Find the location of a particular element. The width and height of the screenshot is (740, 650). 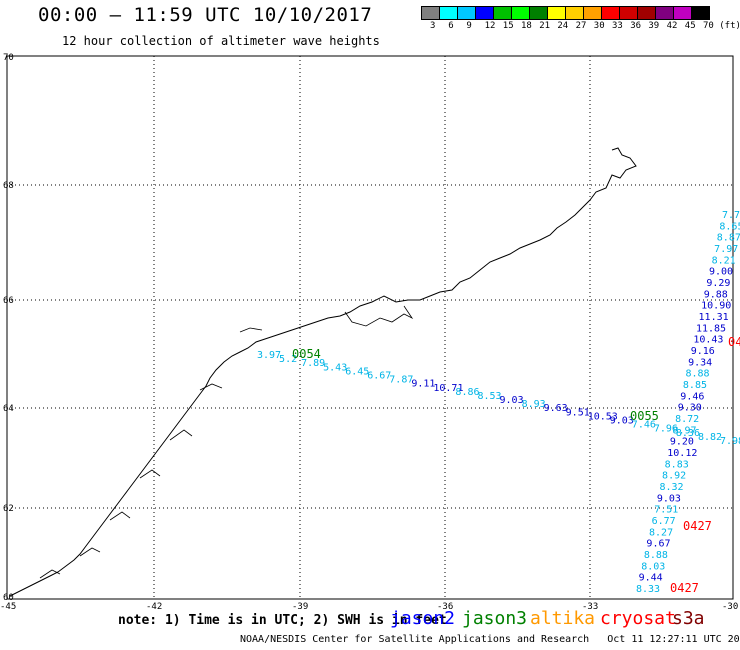

wave-height-value: 10.43 is located at coordinates (708, 340).